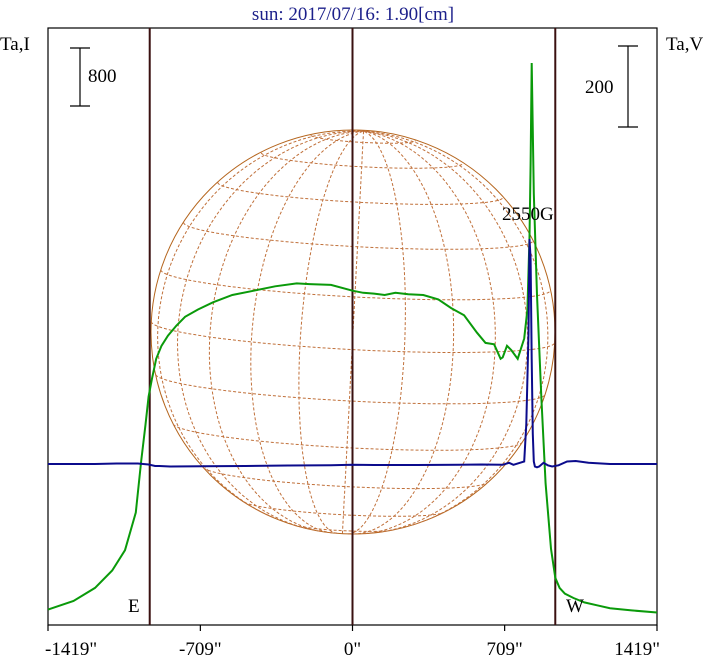 Image resolution: width=708 pixels, height=662 pixels. What do you see at coordinates (575, 606) in the screenshot?
I see `limb-label-west: W` at bounding box center [575, 606].